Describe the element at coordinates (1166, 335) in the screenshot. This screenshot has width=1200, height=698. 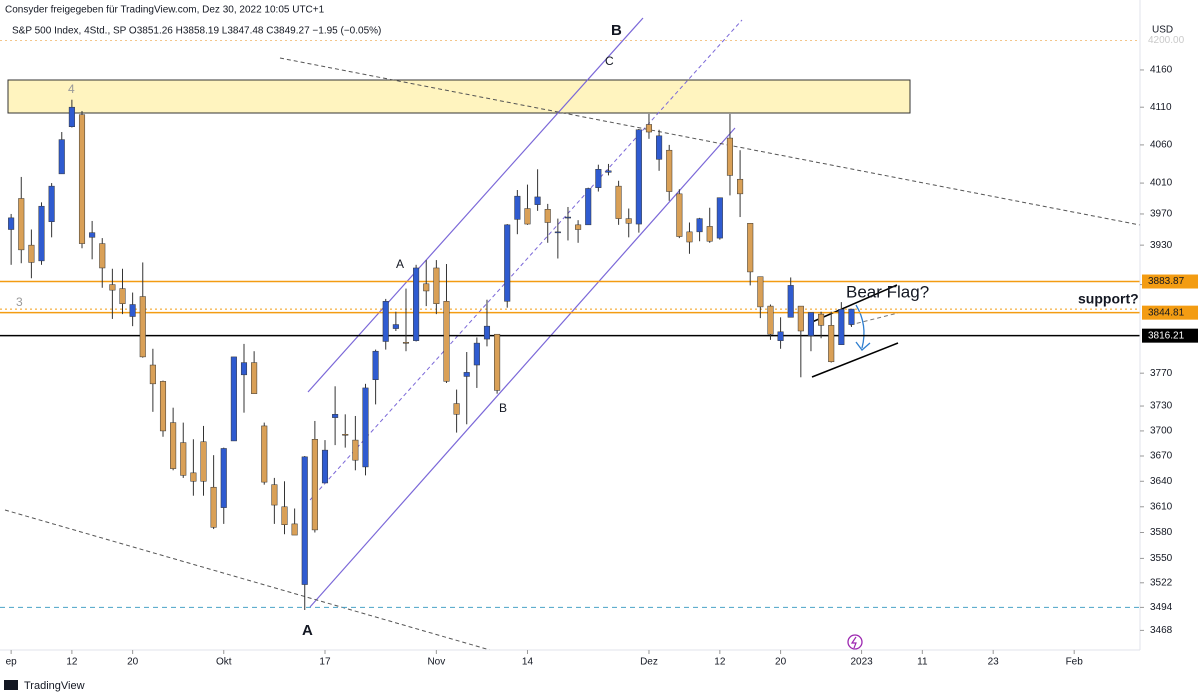
I see `price-label: 3816.21` at that location.